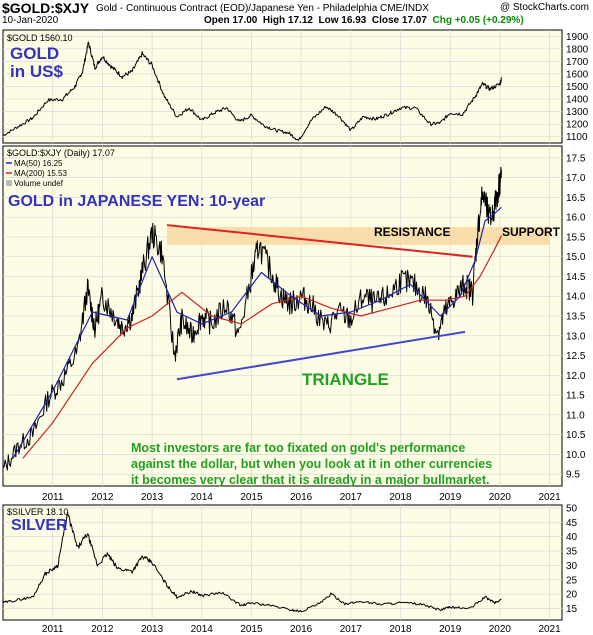  What do you see at coordinates (576, 178) in the screenshot?
I see `gold-jpy-panel-ytick-label: 17.0` at bounding box center [576, 178].